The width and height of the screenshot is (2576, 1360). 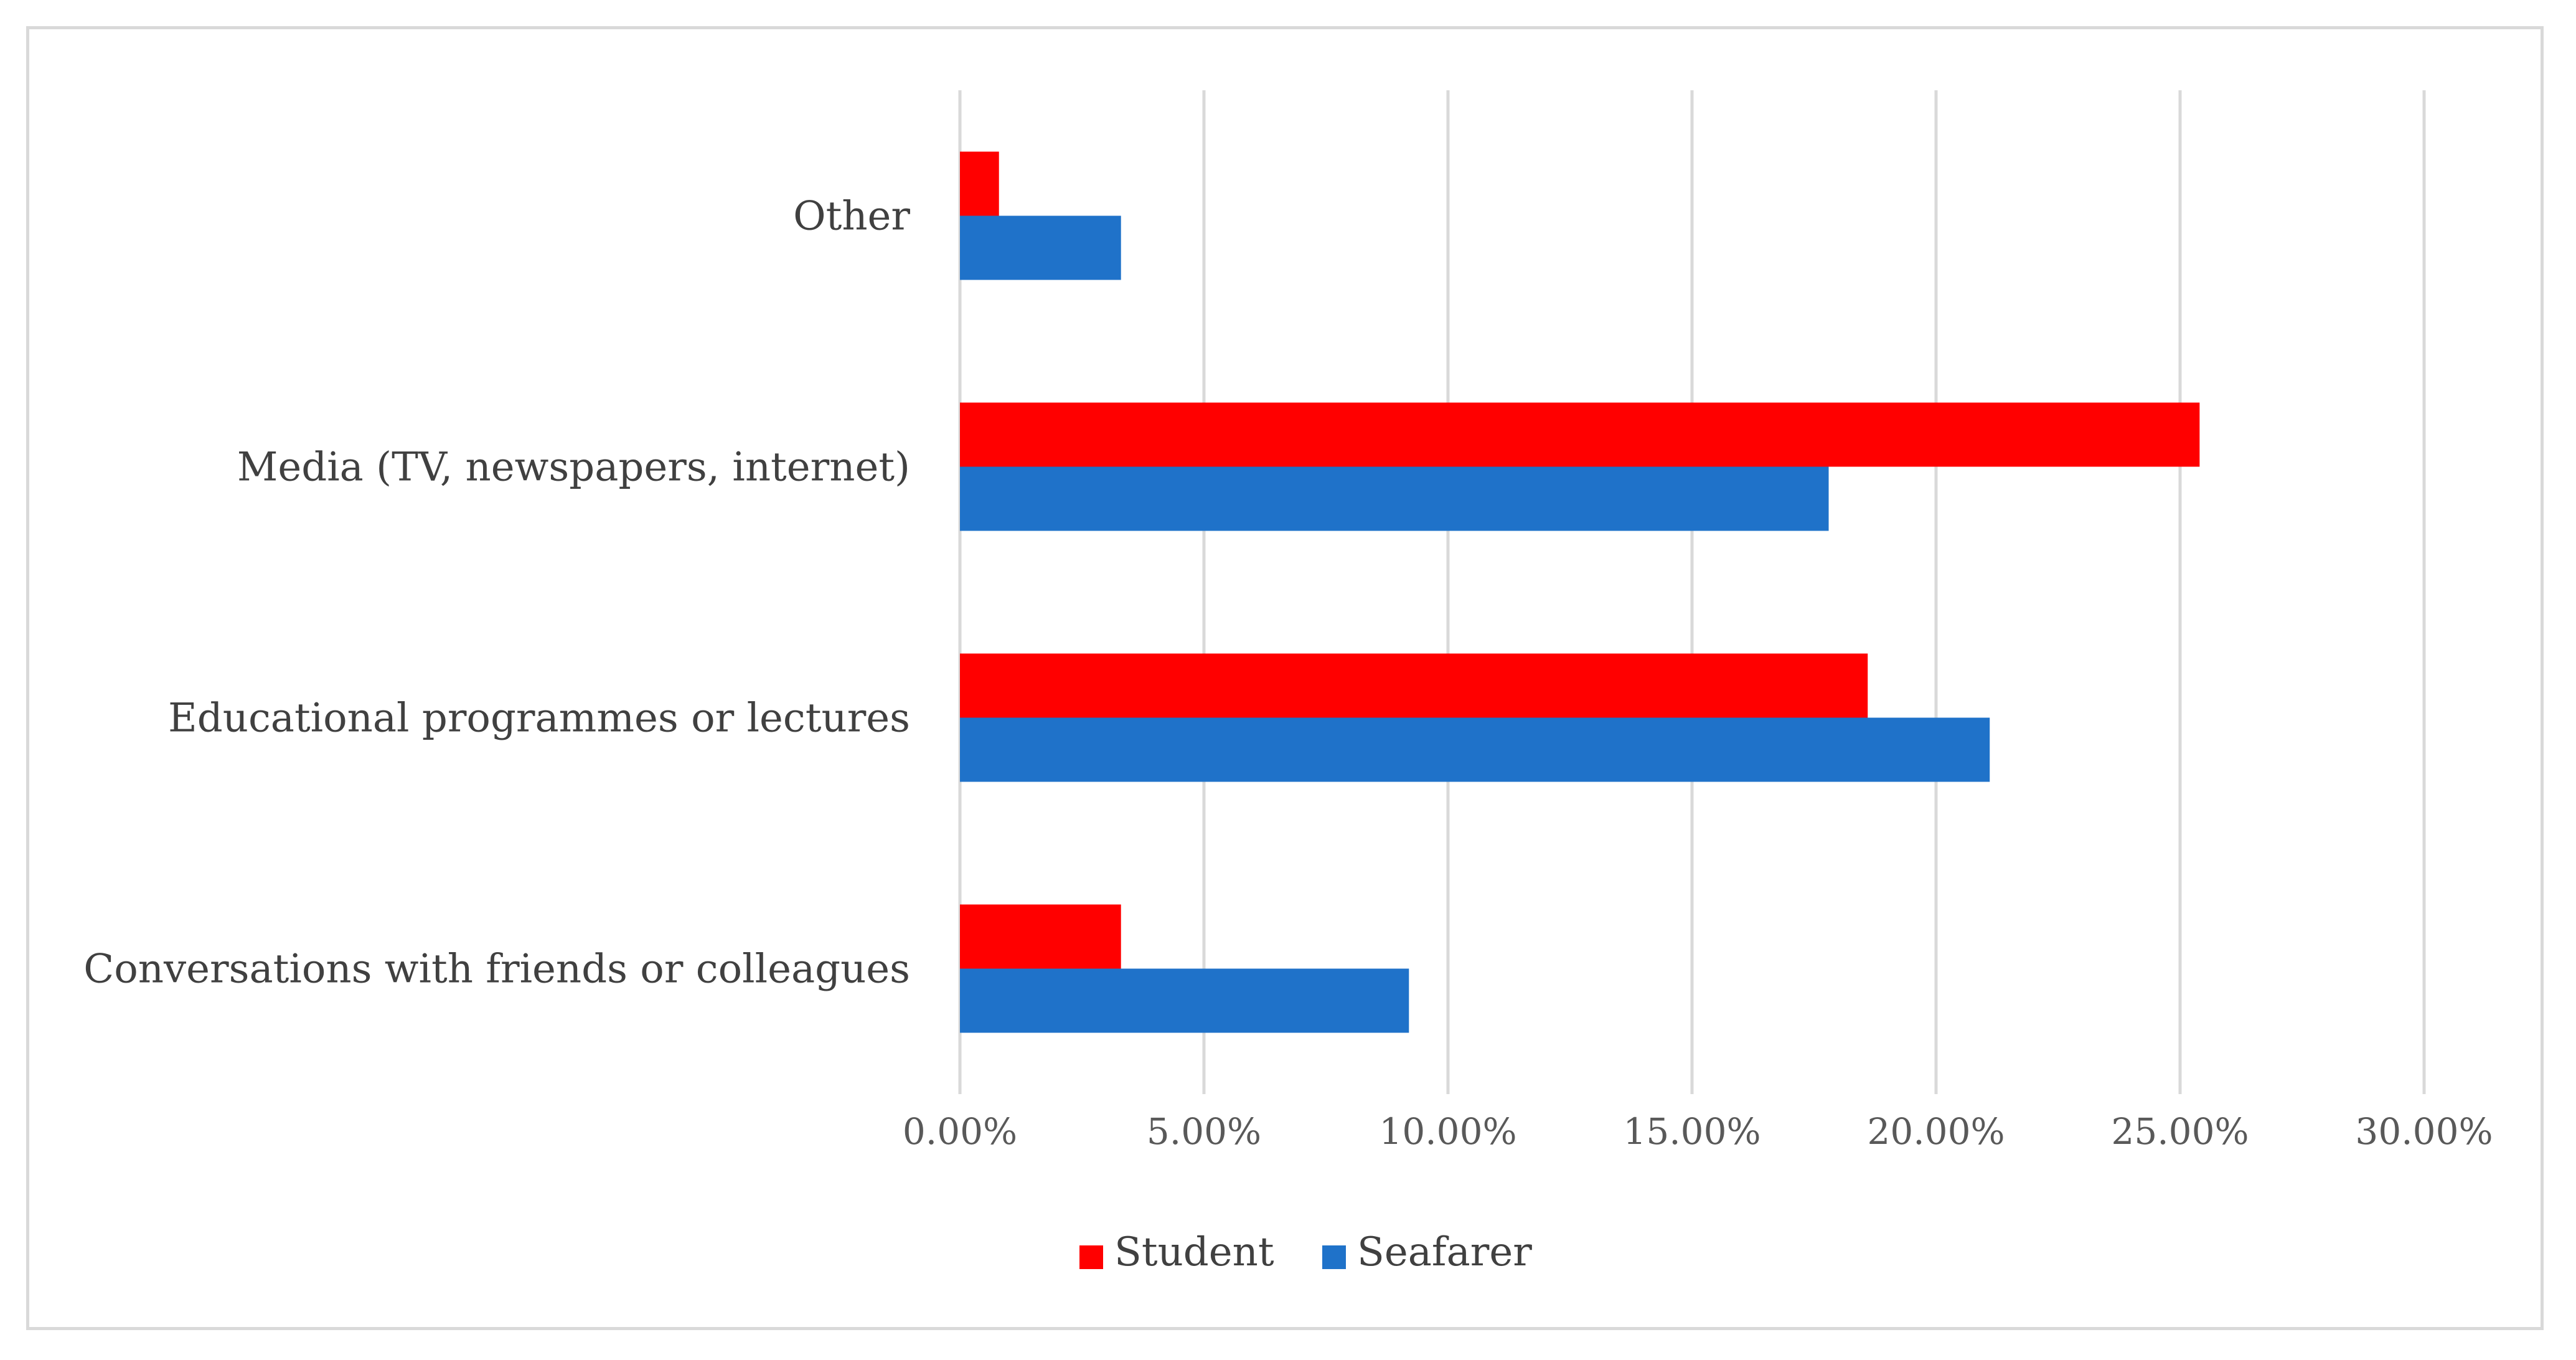 What do you see at coordinates (851, 217) in the screenshot?
I see `category-label: Other` at bounding box center [851, 217].